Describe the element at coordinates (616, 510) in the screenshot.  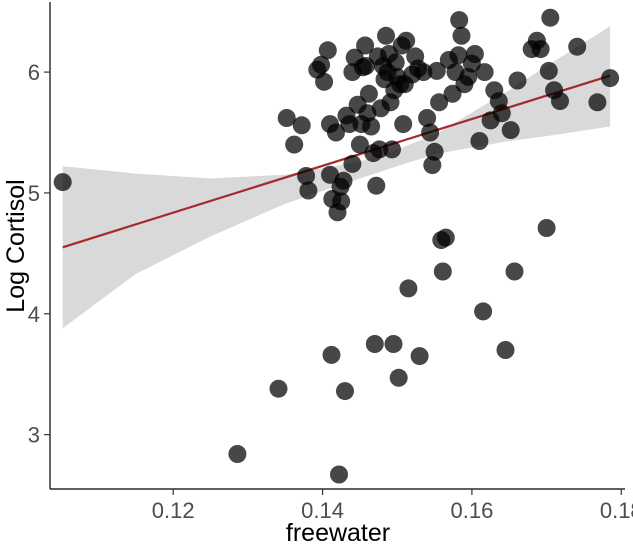
I see `x-tick-label: 0.18` at that location.